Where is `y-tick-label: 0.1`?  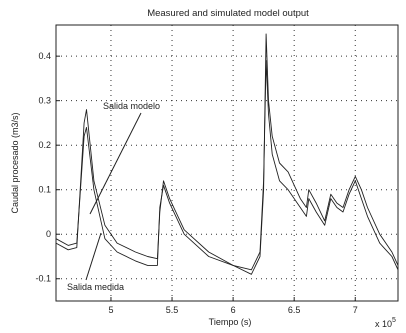 y-tick-label: 0.1 is located at coordinates (44, 190).